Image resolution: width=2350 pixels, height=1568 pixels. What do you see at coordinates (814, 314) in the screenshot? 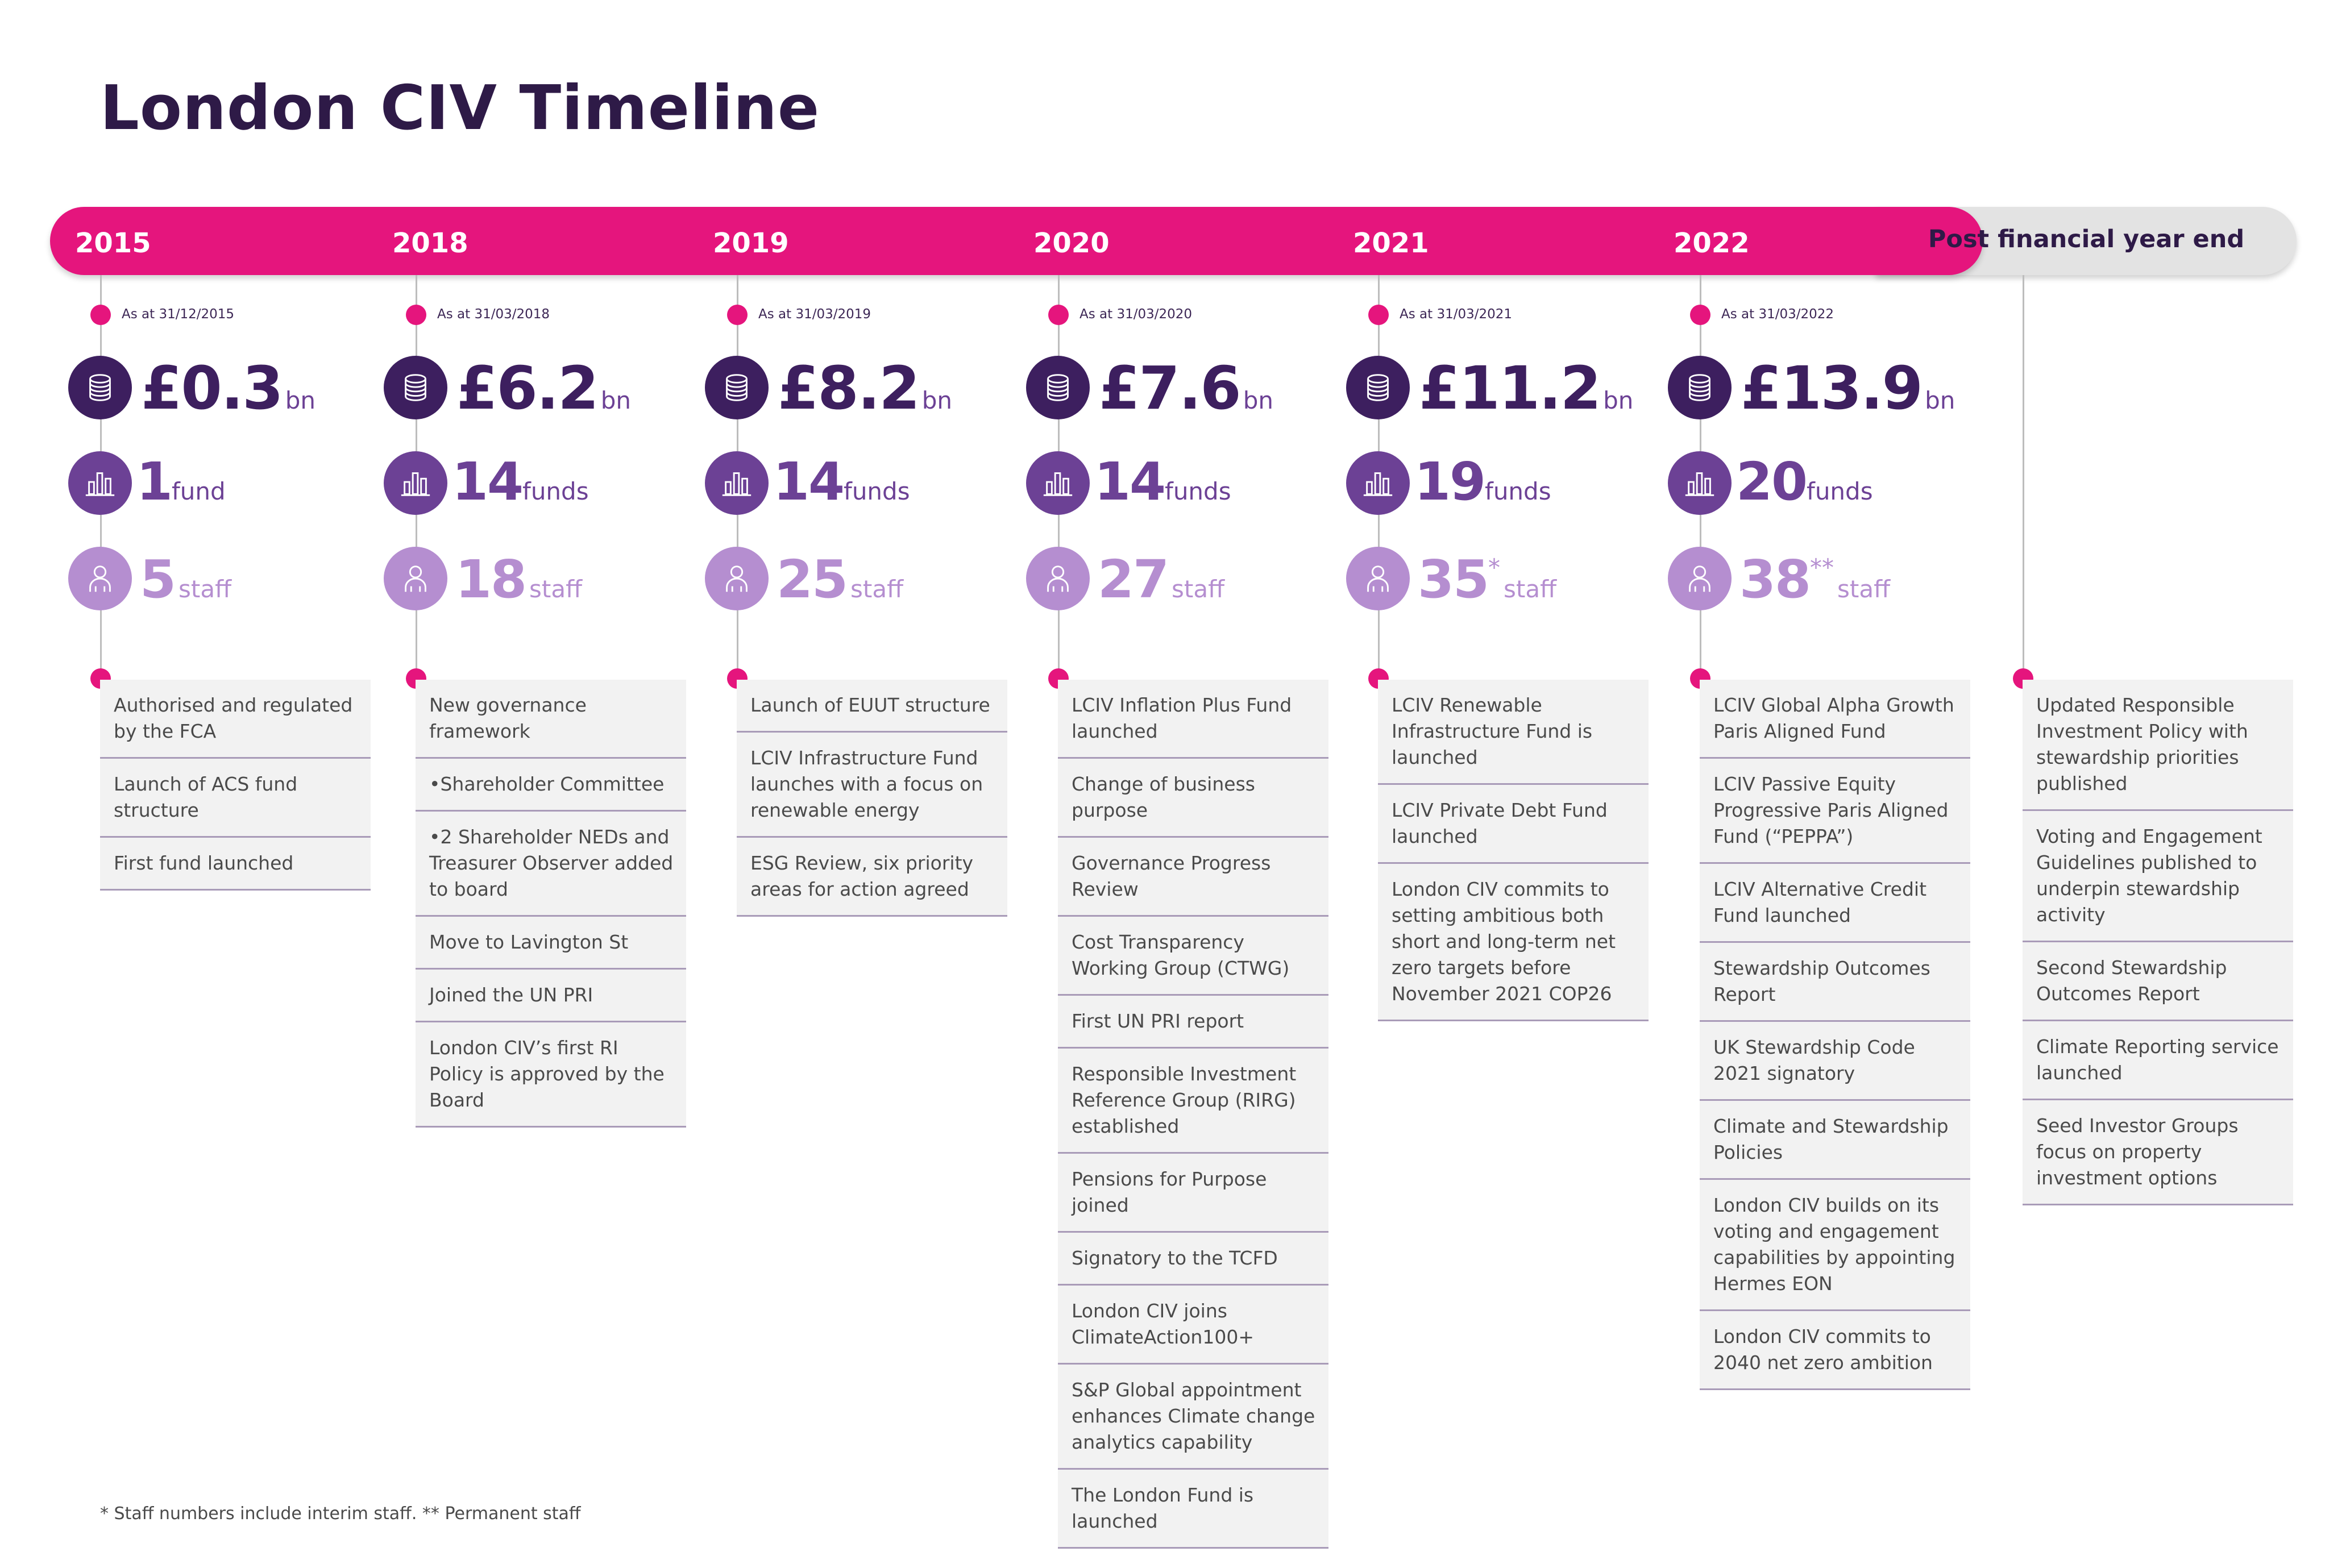
I see `as-at-date: As at 31/03/2019` at bounding box center [814, 314].